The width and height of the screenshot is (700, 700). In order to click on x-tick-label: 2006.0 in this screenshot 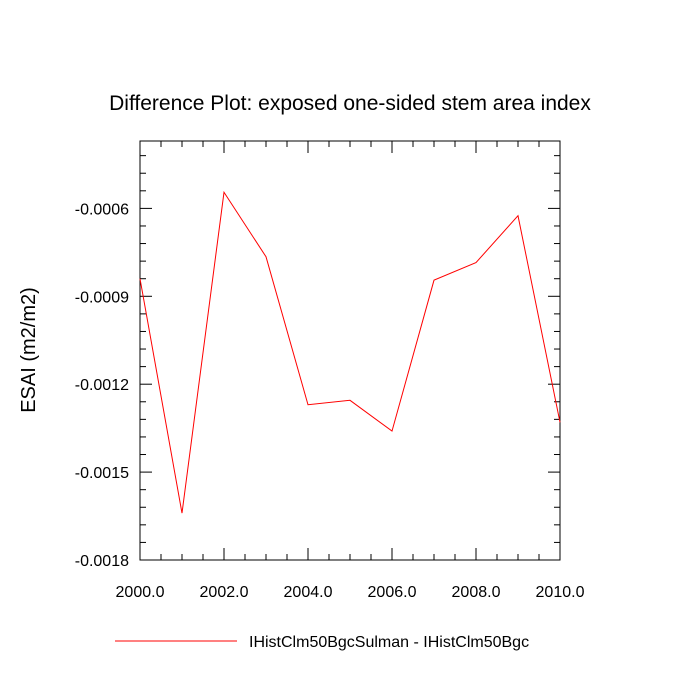, I will do `click(392, 592)`.